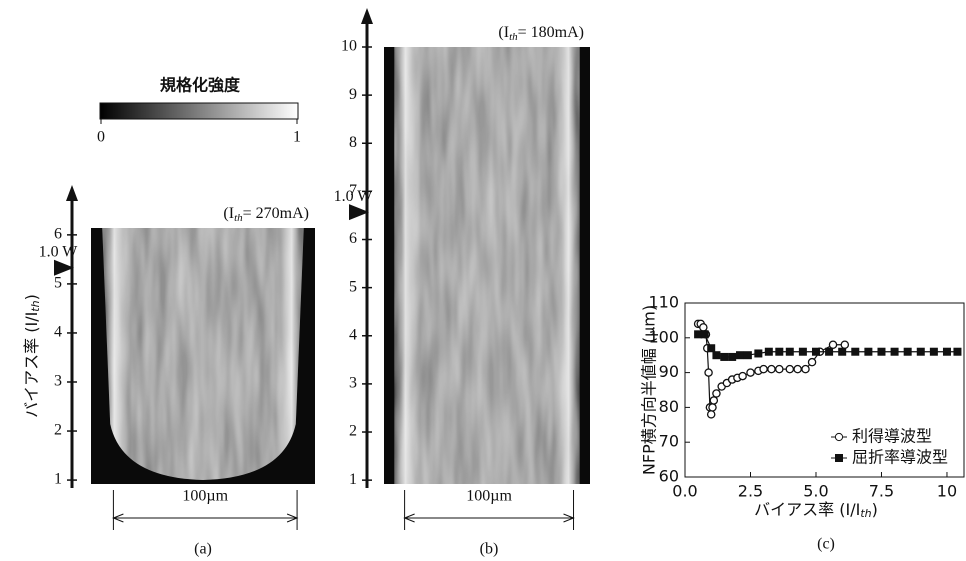 This screenshot has width=966, height=561. I want to click on legend-label: 利得導波型, so click(892, 436).